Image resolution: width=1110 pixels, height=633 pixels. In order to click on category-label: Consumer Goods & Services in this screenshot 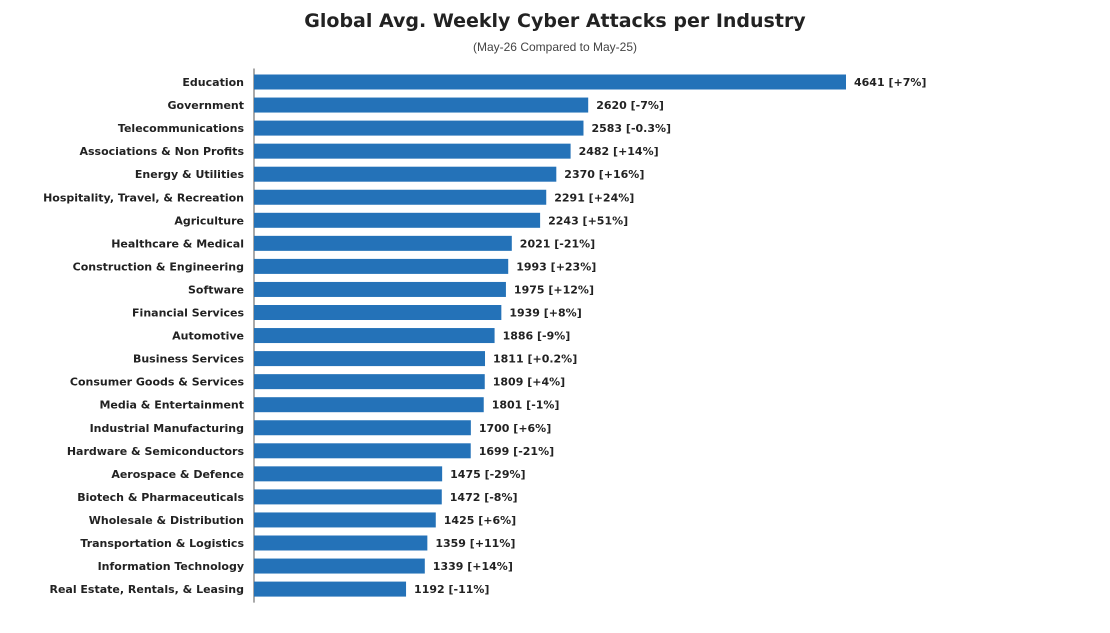, I will do `click(157, 382)`.